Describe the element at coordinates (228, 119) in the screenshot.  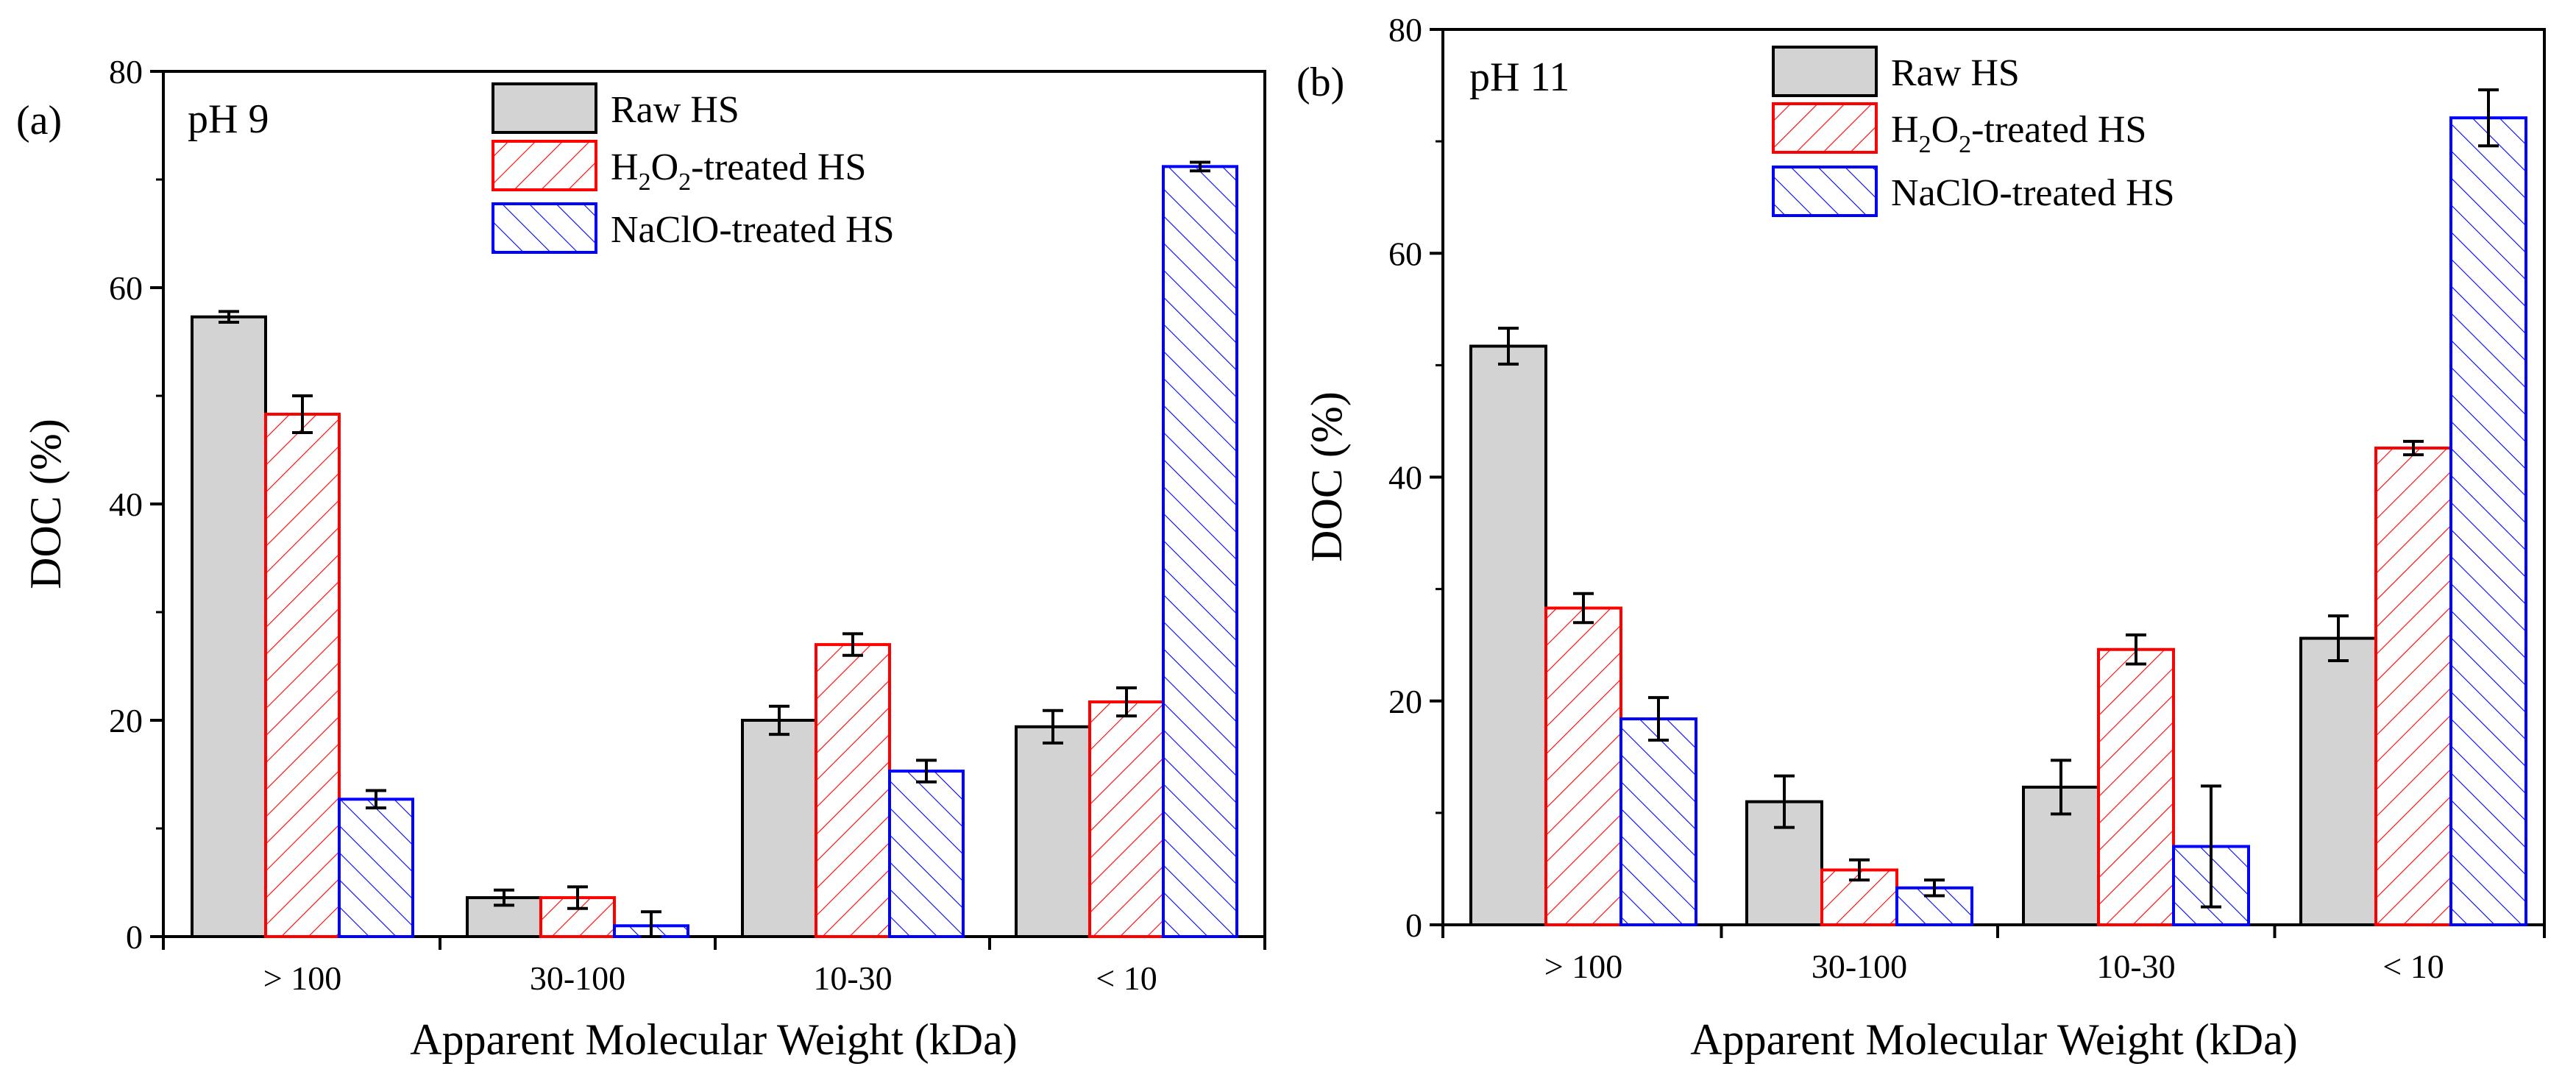
I see `ph-annotation: pH 9` at that location.